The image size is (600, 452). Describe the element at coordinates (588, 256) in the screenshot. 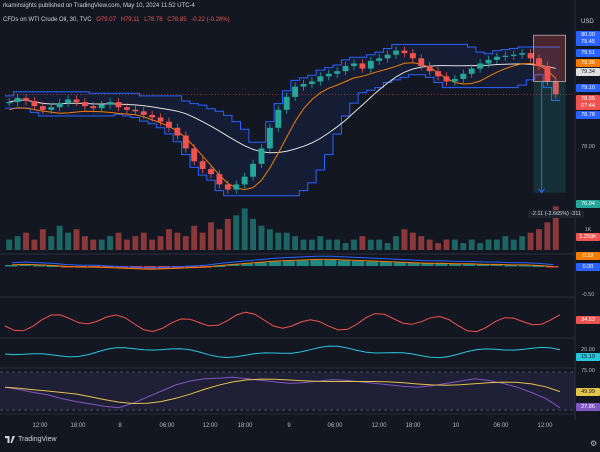

I see `indicator-value-label: 0.19` at that location.